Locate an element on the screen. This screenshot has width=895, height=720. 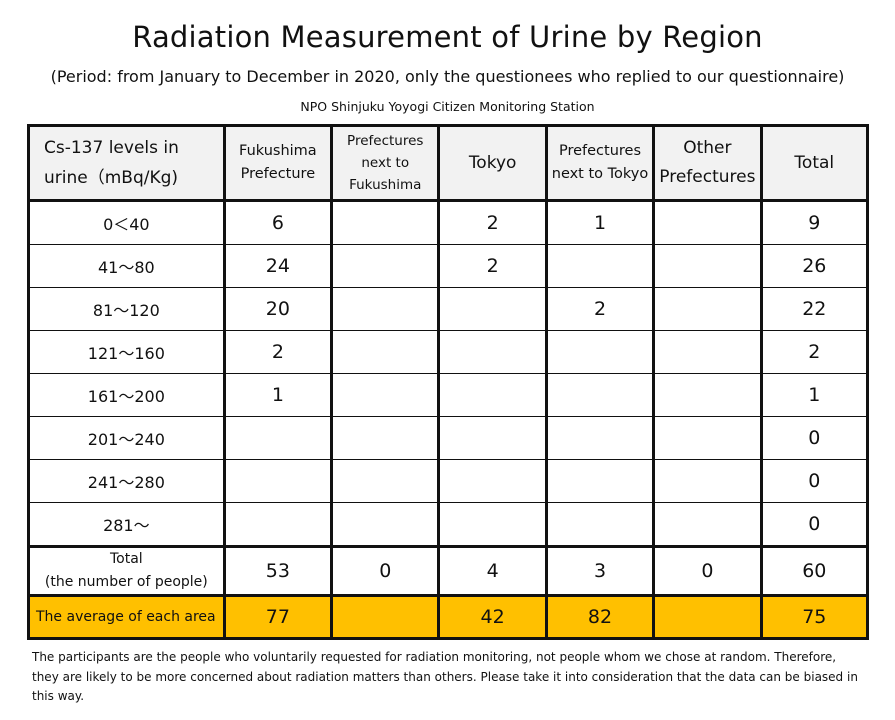
table-row: 81～120 20 2 22 is located at coordinates (449, 309).